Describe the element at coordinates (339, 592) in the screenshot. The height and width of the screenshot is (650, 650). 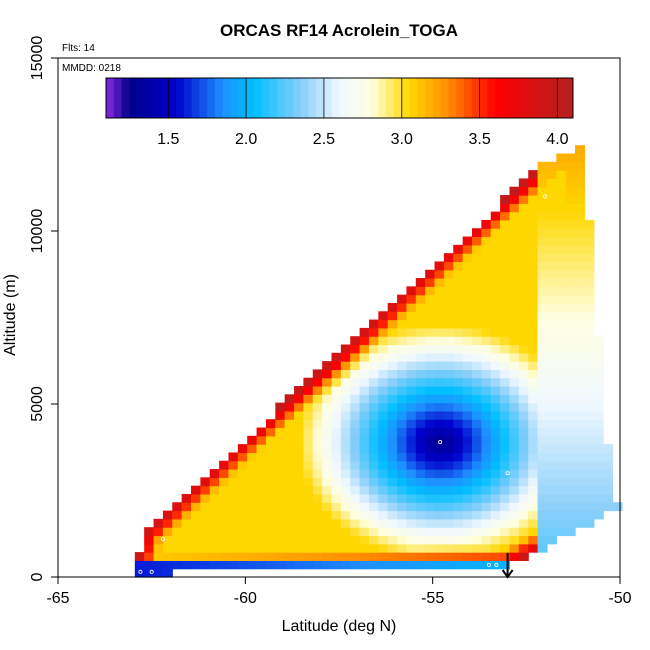
I see `x-axis: -65 -60 -55 -50` at that location.